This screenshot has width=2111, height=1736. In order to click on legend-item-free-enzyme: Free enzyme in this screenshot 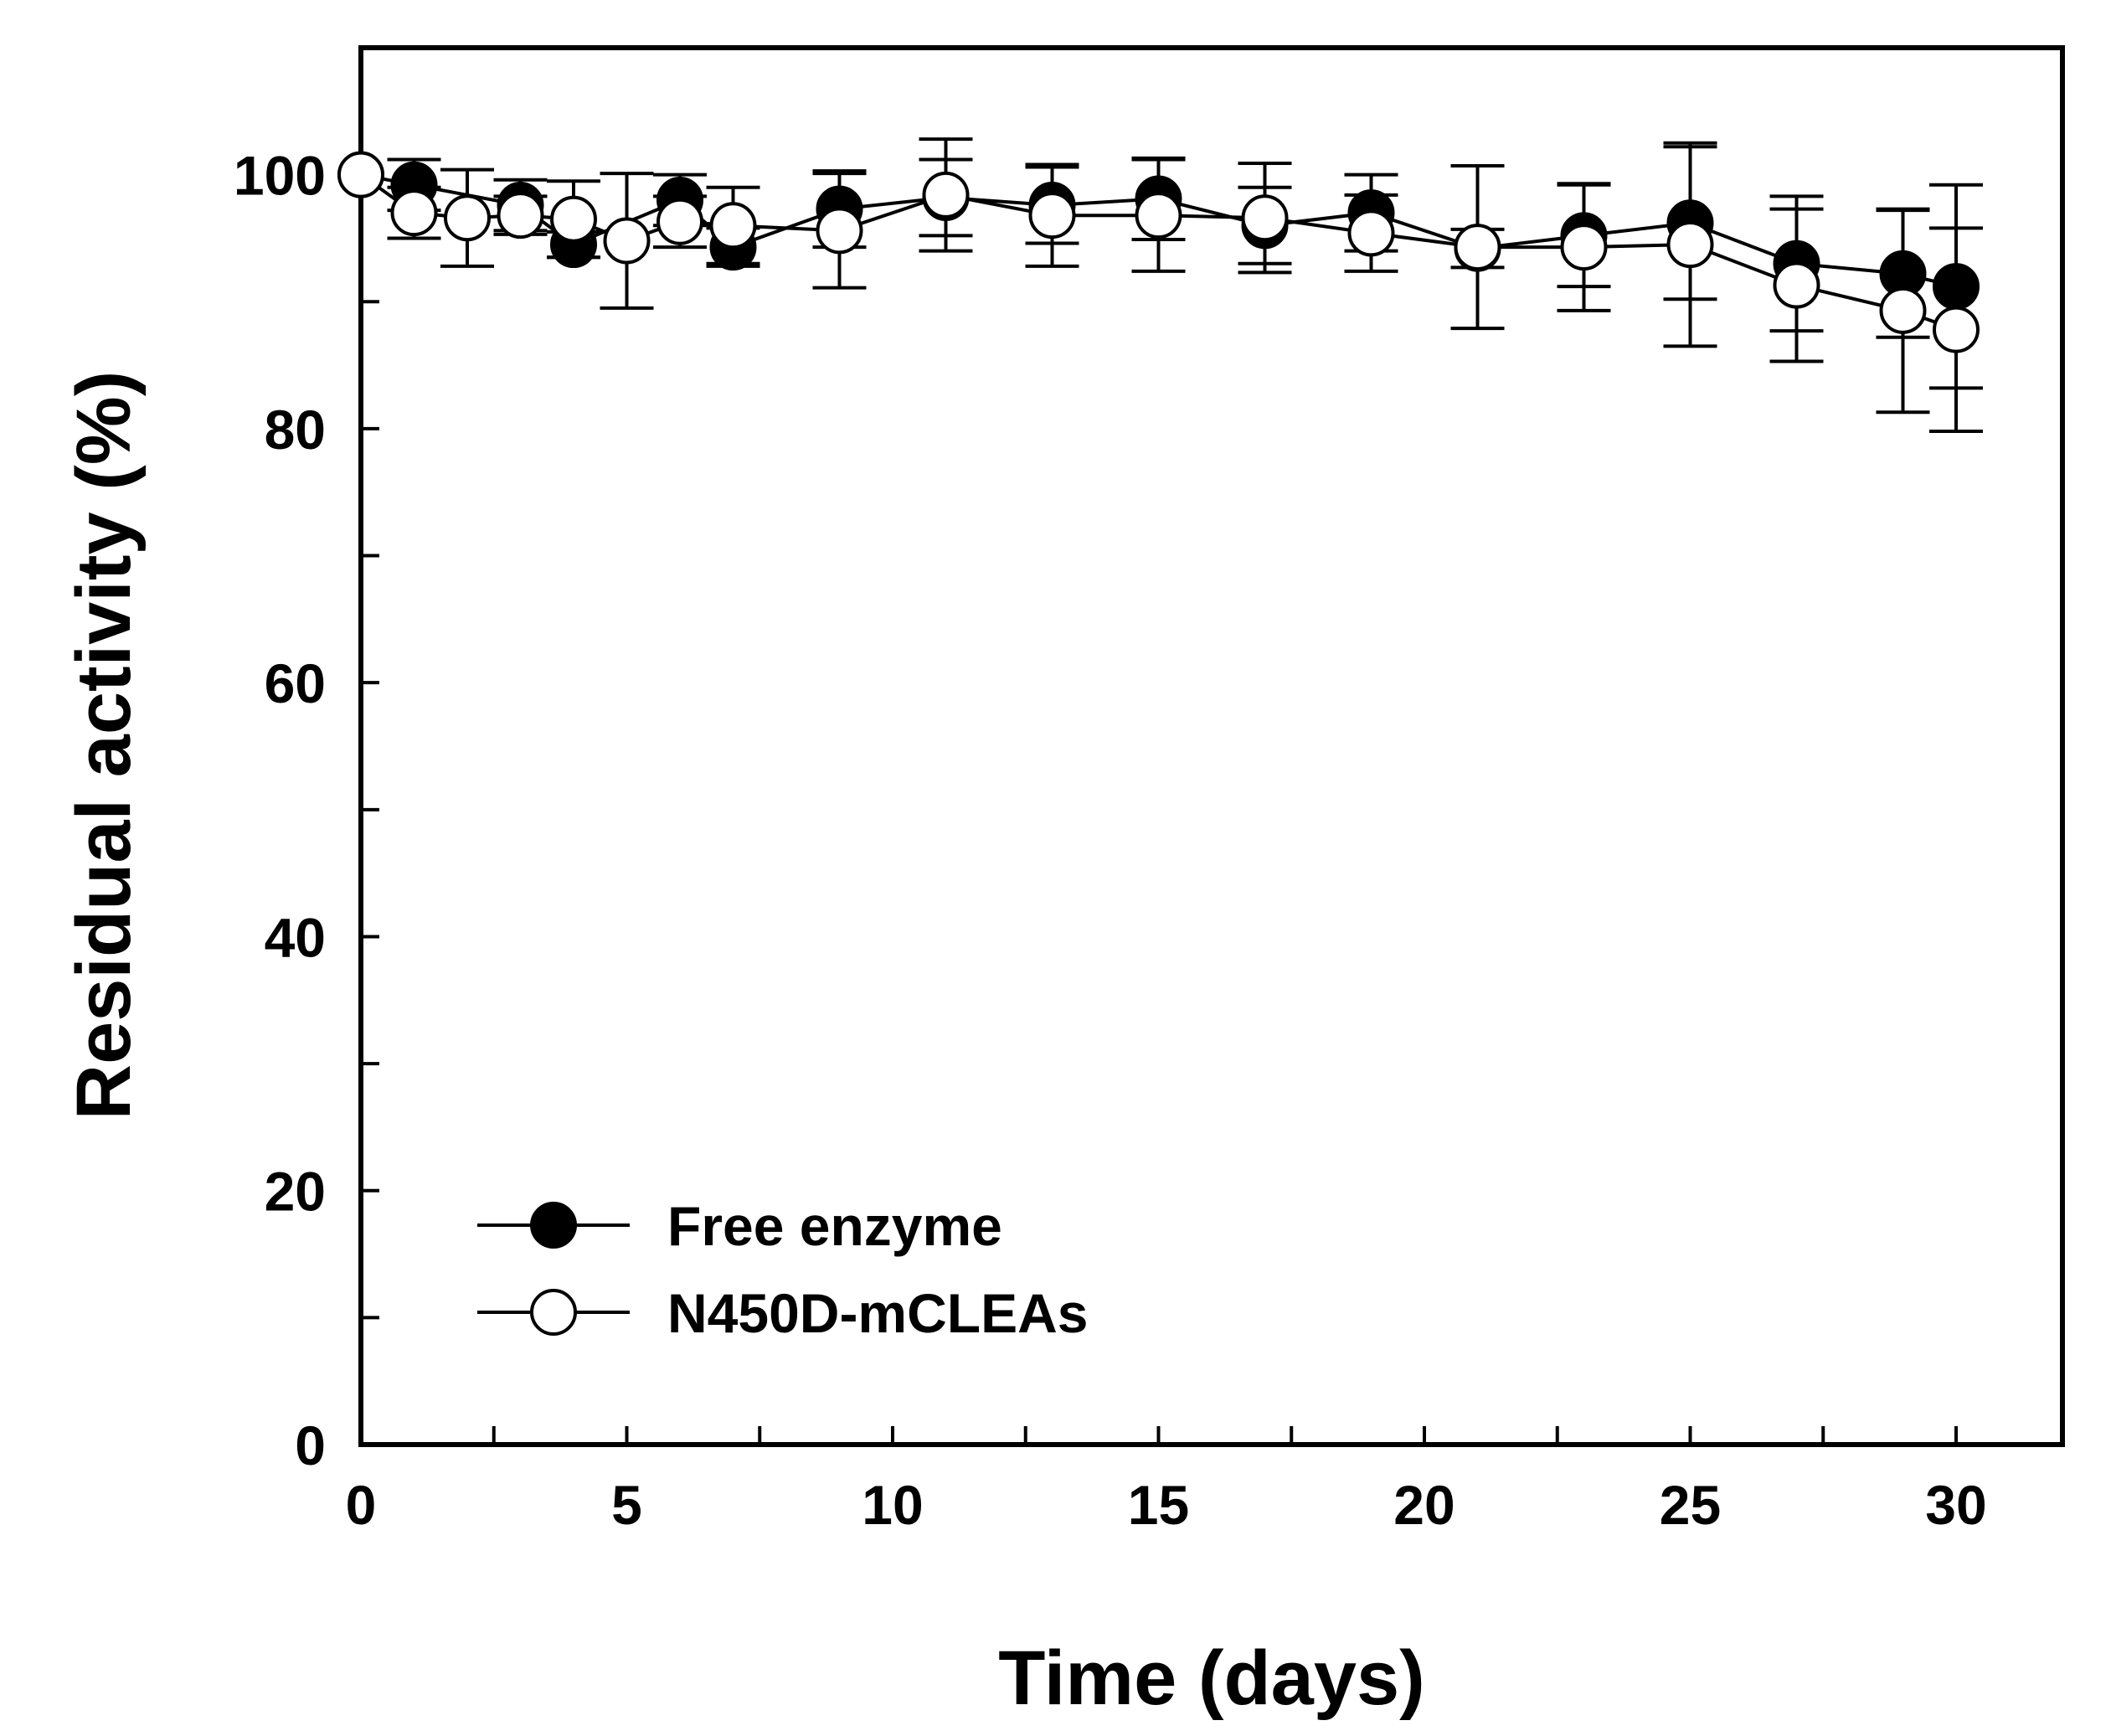, I will do `click(739, 1226)`.